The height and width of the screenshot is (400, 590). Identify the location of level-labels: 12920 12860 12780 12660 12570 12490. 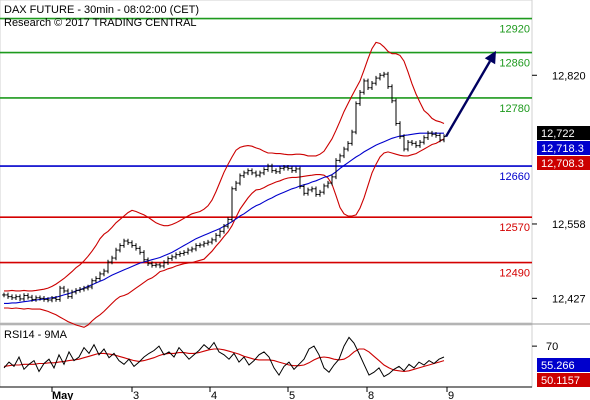
(514, 152).